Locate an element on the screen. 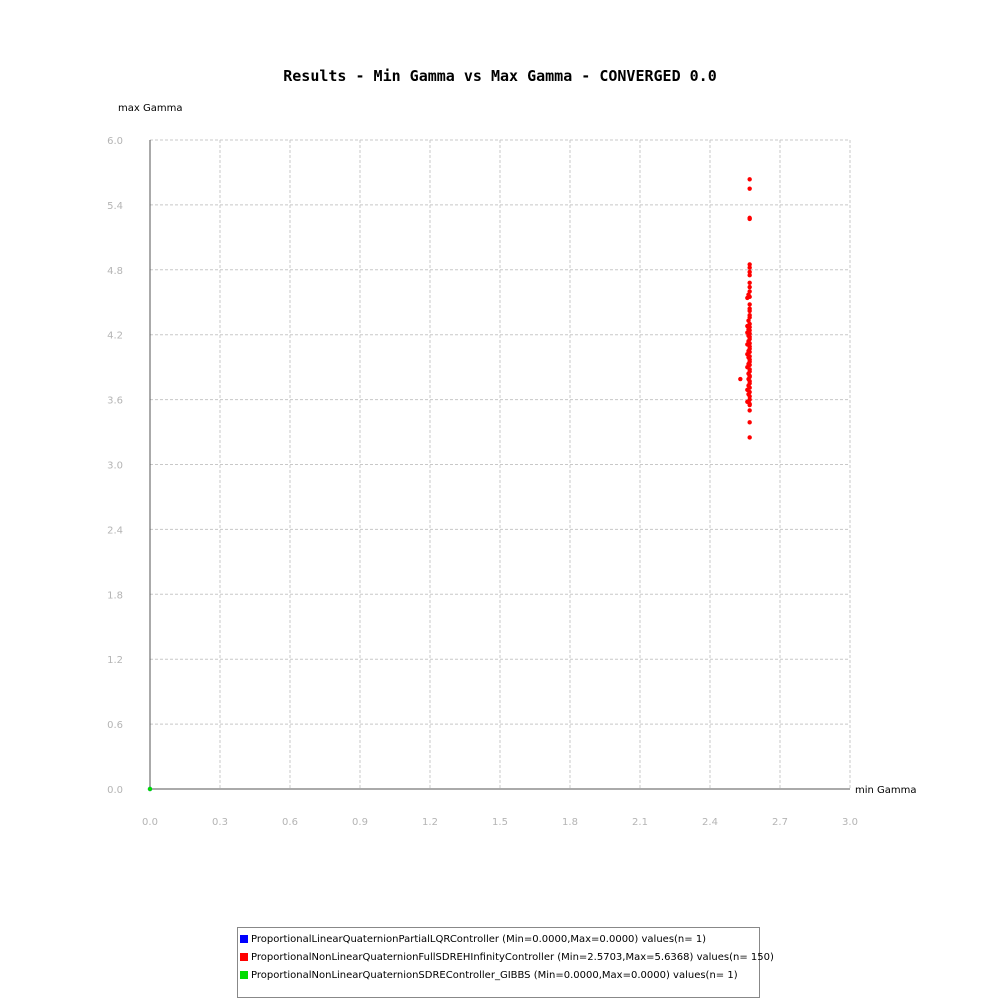 The width and height of the screenshot is (1000, 1000). y-tick-label: 1.2 is located at coordinates (115, 660).